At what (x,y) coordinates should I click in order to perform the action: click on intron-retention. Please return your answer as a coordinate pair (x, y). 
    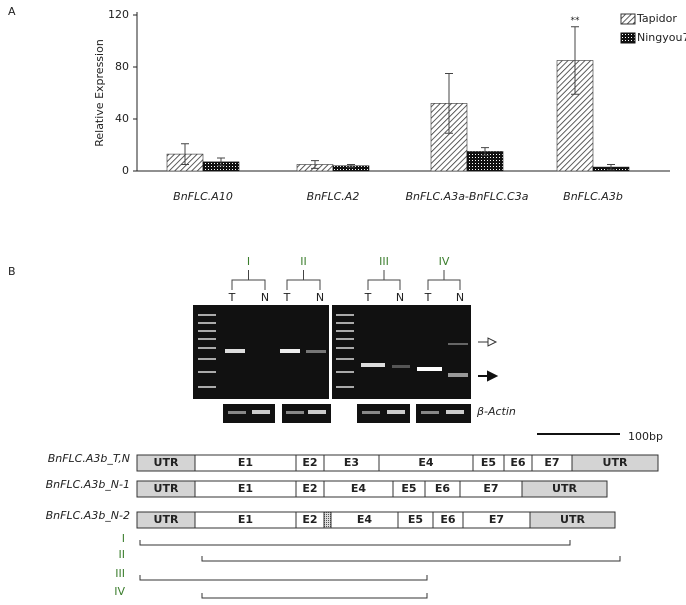
    Looking at the image, I should click on (327, 520).